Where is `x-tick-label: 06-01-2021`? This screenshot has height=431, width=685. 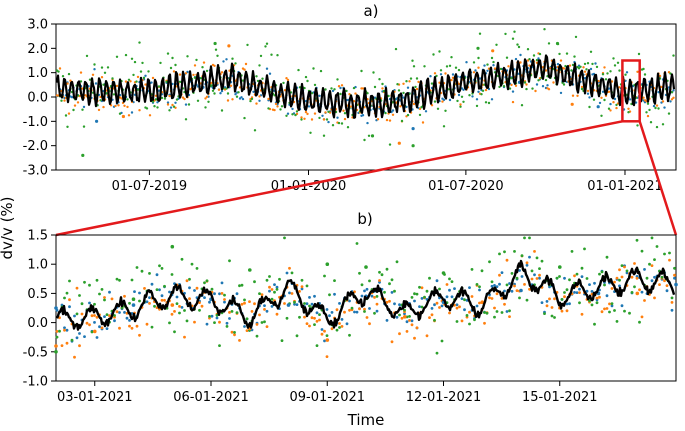 x-tick-label: 06-01-2021 is located at coordinates (211, 397).